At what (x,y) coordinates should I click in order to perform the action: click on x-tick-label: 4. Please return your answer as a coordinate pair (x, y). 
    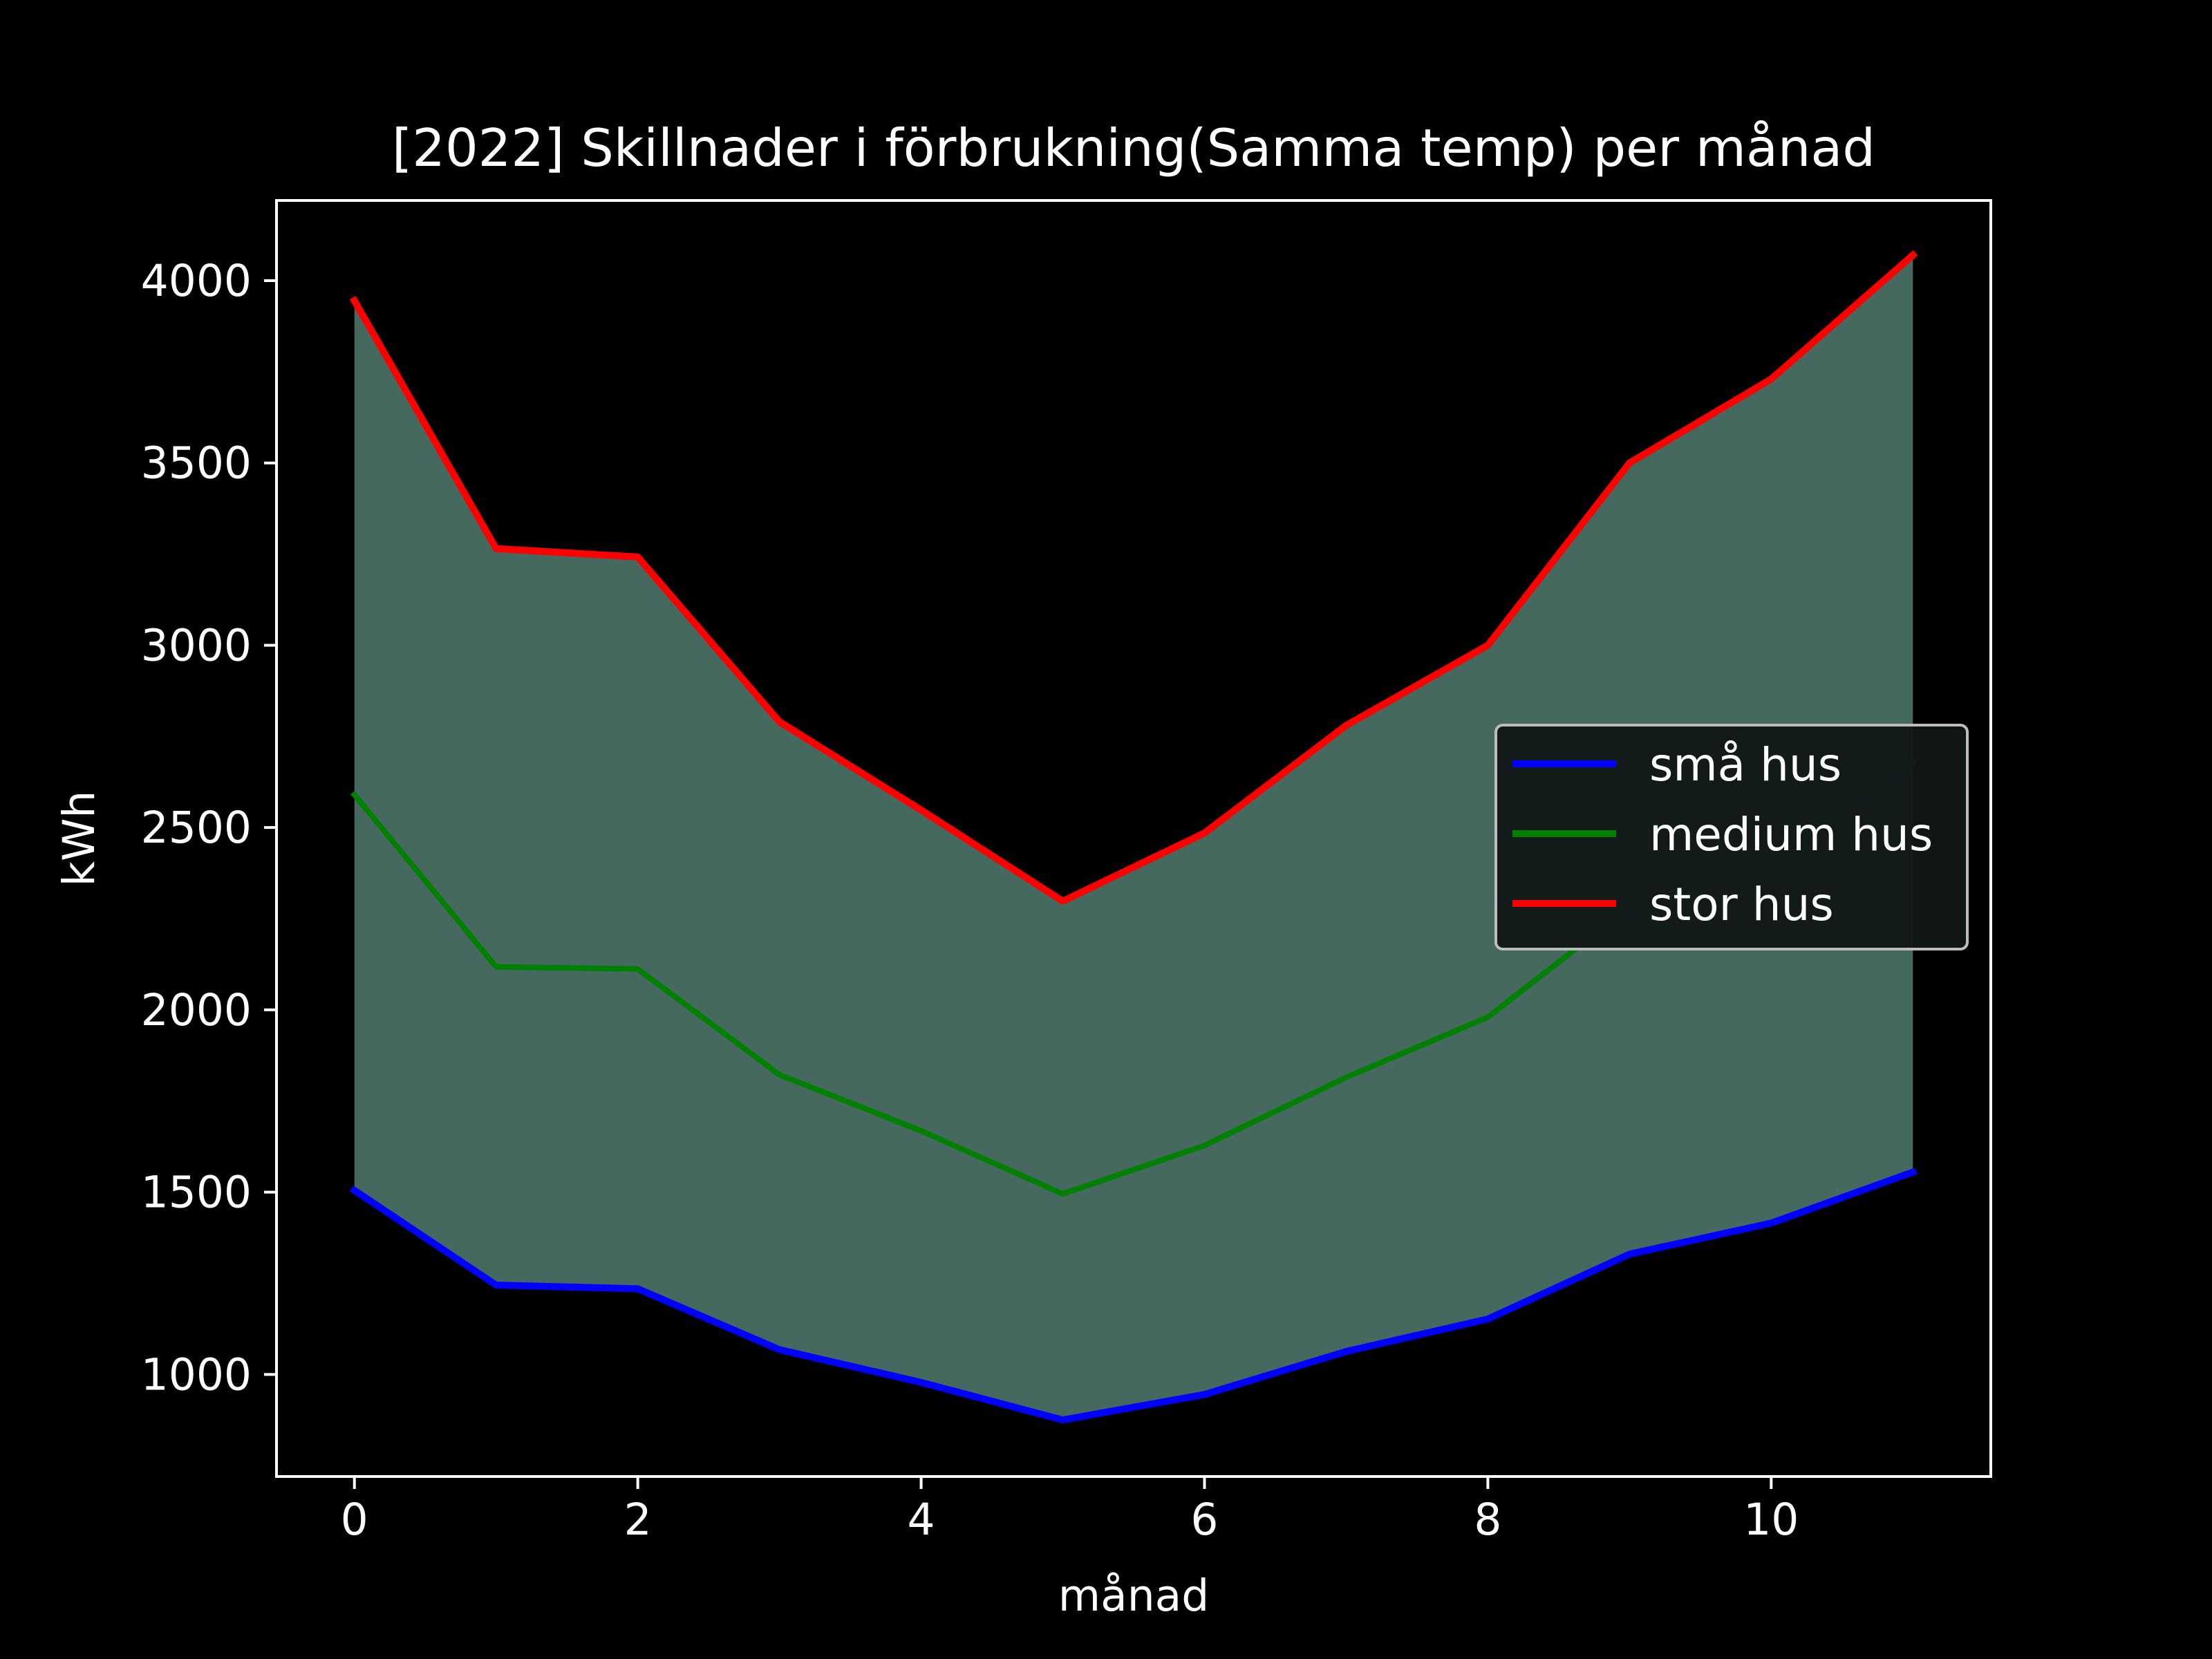
    Looking at the image, I should click on (922, 1520).